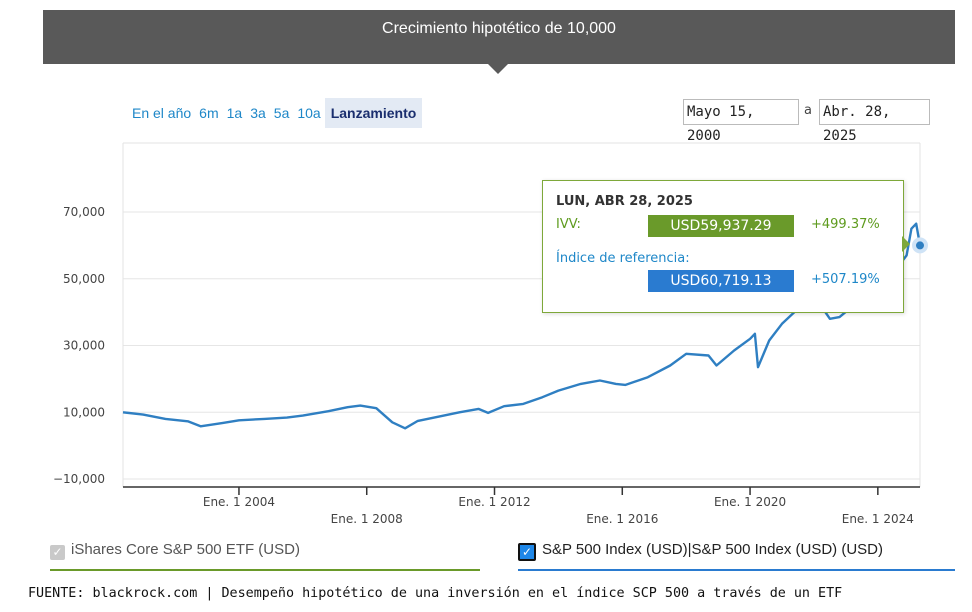 The width and height of the screenshot is (972, 612). Describe the element at coordinates (258, 113) in the screenshot. I see `range-3y-button: 3a` at that location.